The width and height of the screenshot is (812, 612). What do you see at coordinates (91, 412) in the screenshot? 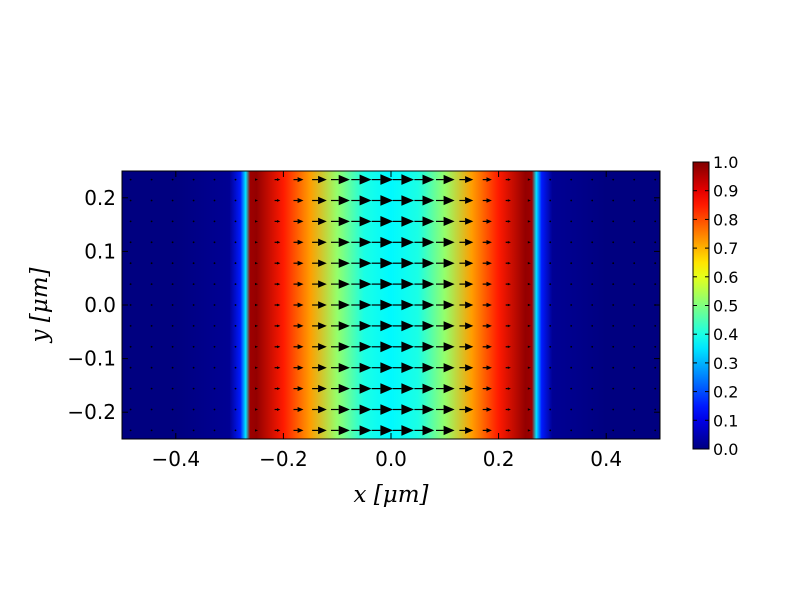
I see `y-tick-label: −0.2` at bounding box center [91, 412].